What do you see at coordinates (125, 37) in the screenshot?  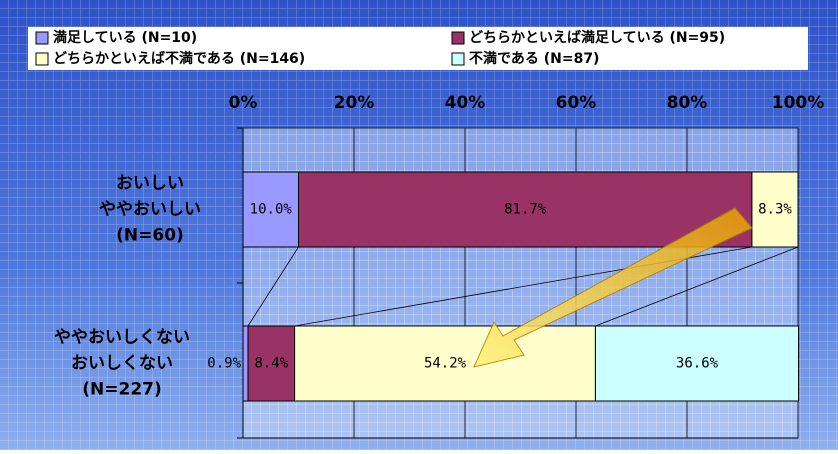 I see `legend-label: 満足している (N=10)` at bounding box center [125, 37].